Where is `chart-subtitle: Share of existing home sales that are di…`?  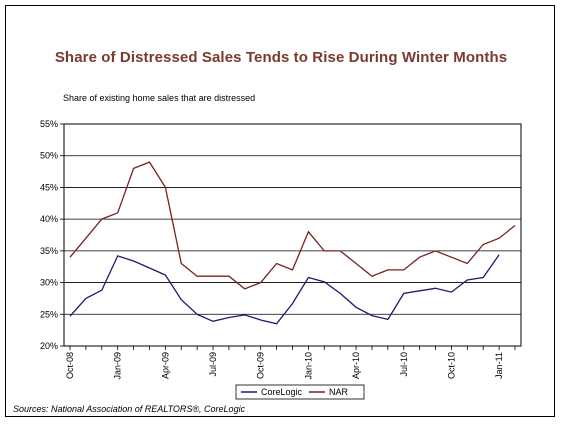
chart-subtitle: Share of existing home sales that are di… is located at coordinates (159, 98).